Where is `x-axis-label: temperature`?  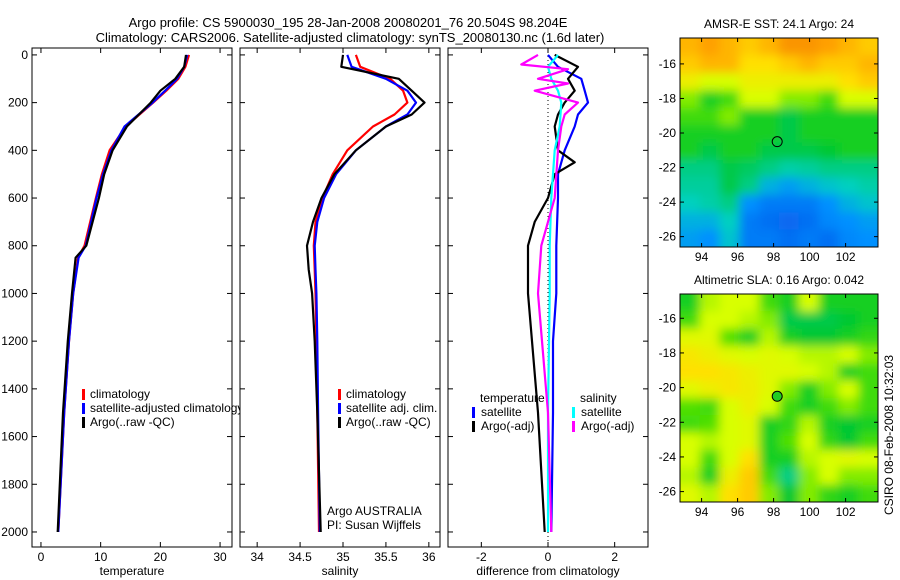
x-axis-label: temperature is located at coordinates (132, 571).